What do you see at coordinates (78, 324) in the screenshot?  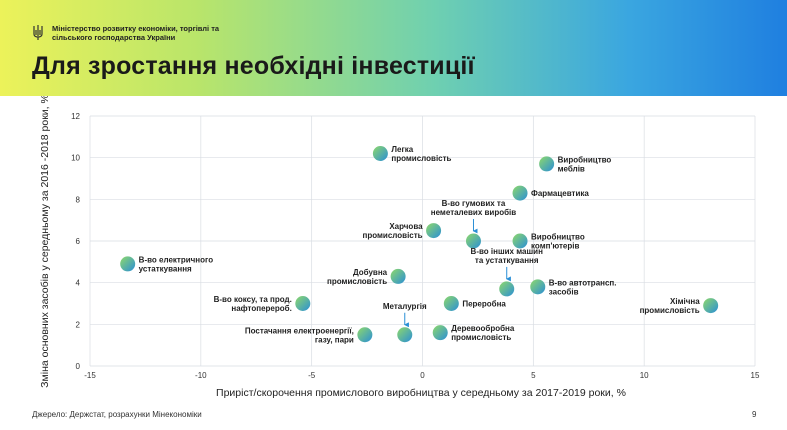 I see `y-tick-label: 2` at bounding box center [78, 324].